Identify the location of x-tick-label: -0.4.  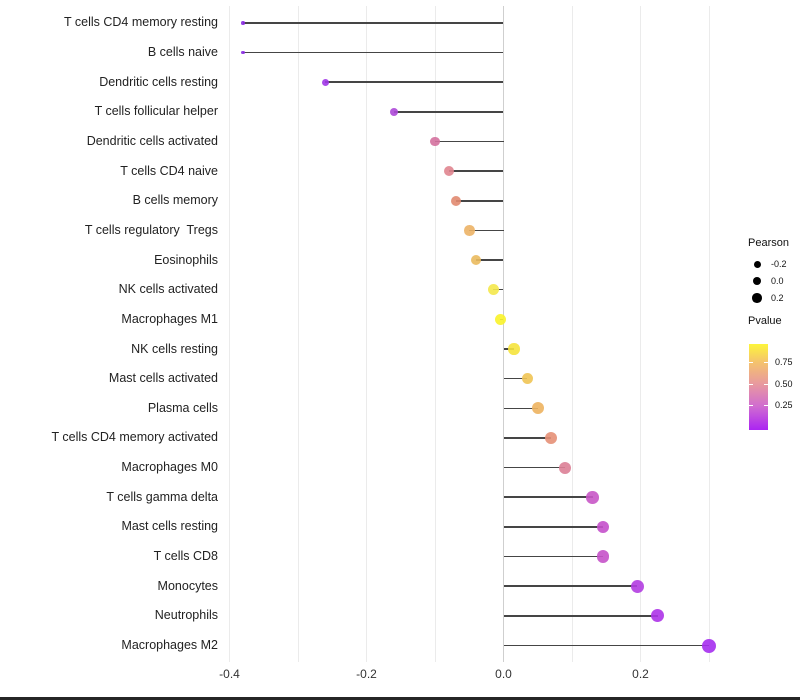
(229, 674).